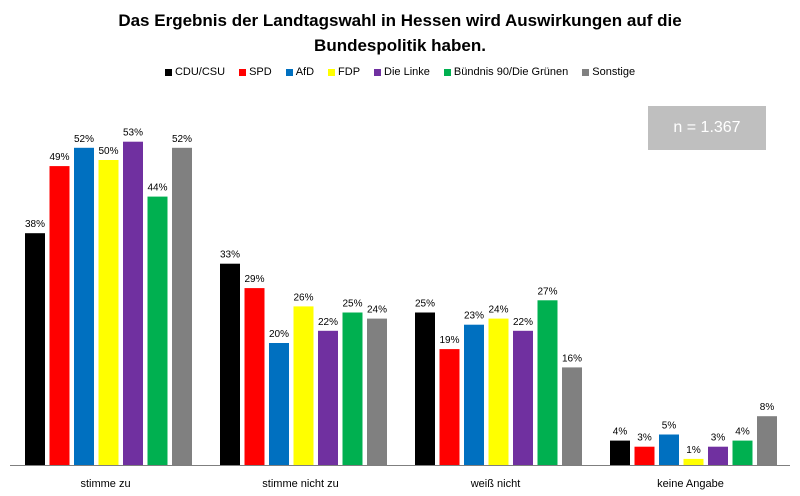 The image size is (800, 496). Describe the element at coordinates (105, 484) in the screenshot. I see `x-tick-label: stimme zu` at that location.